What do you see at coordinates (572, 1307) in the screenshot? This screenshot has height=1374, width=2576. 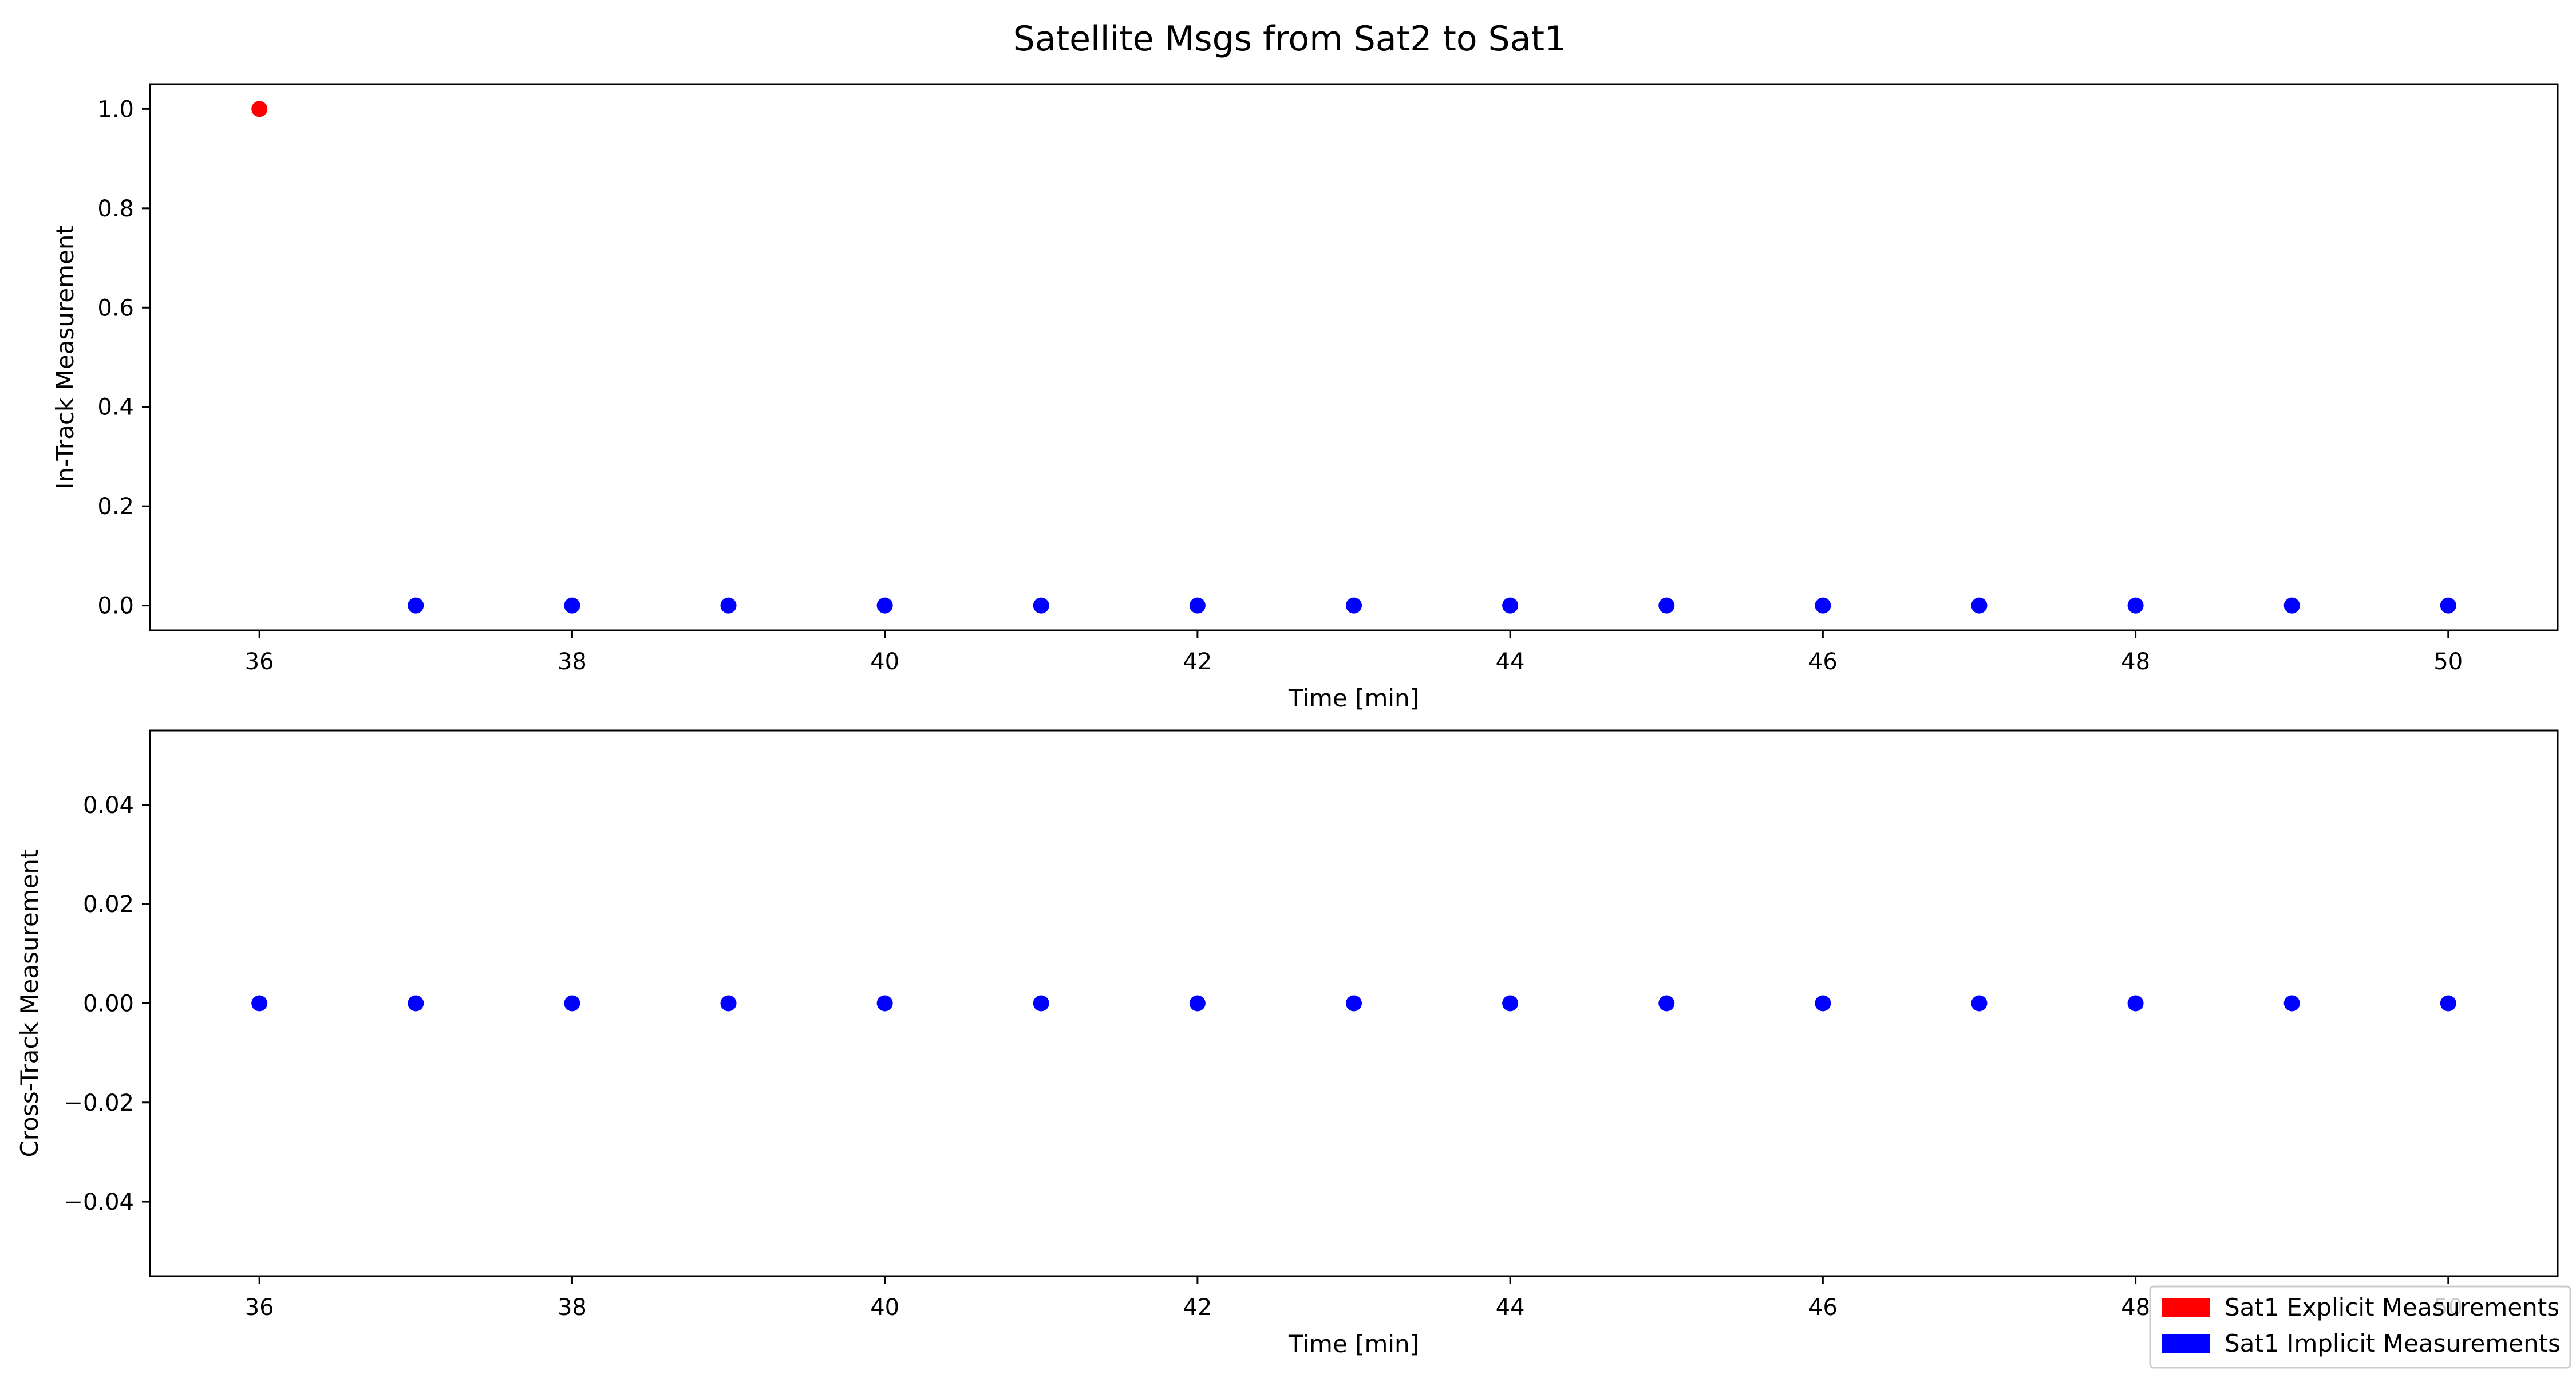 I see `cross-track-xtick-label: 38` at bounding box center [572, 1307].